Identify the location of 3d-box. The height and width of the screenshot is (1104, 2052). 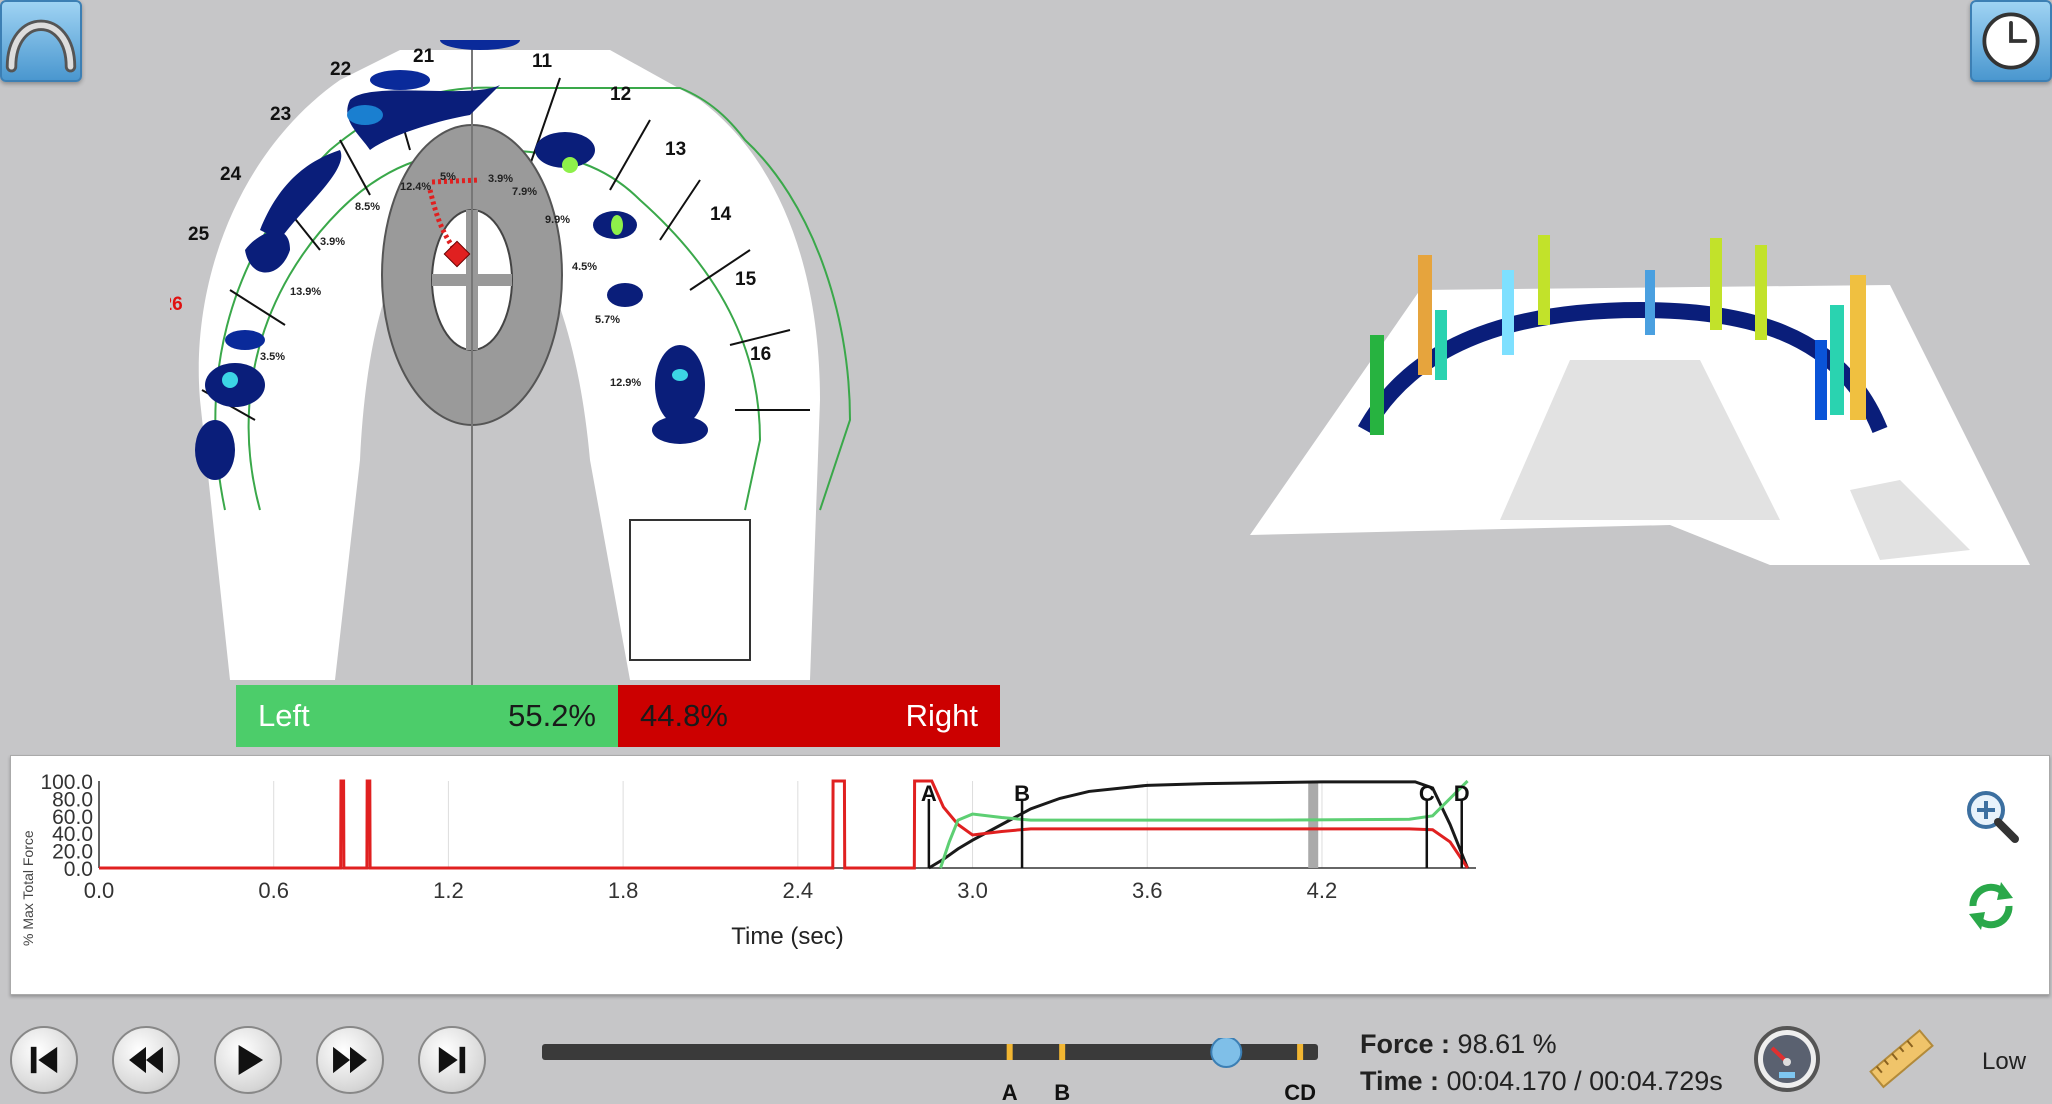
(1910, 520).